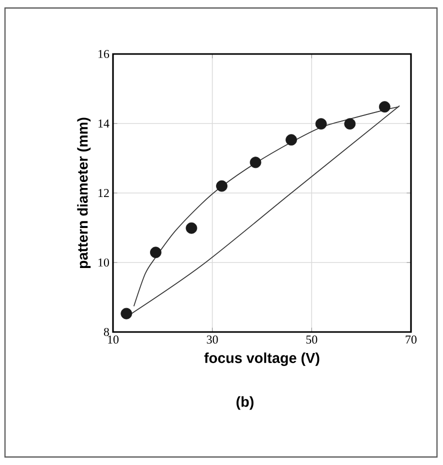 The width and height of the screenshot is (443, 465). I want to click on y-axis-title: pattern diameter (mm), so click(84, 193).